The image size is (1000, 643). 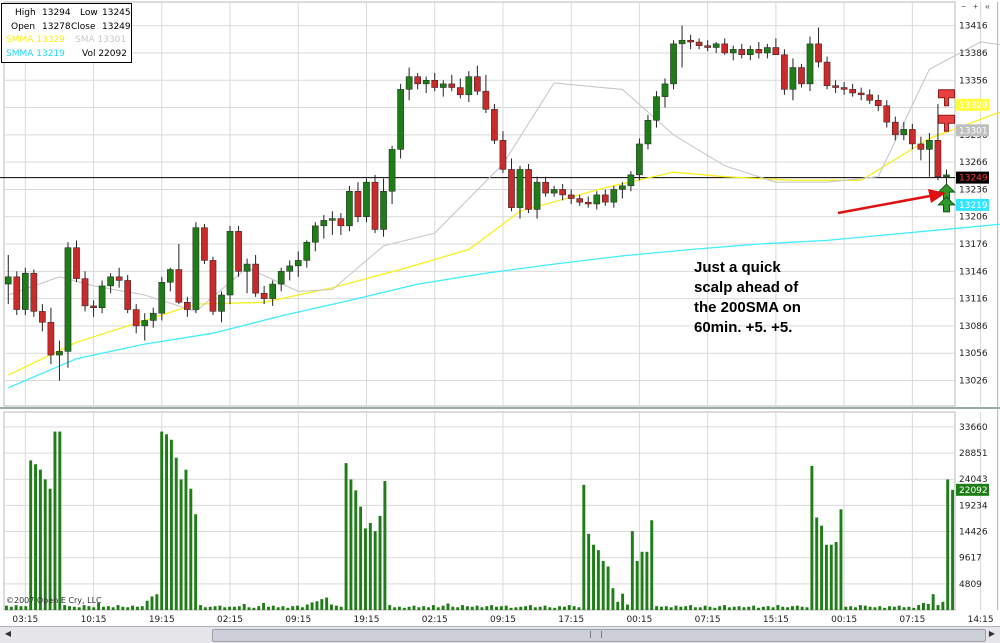 I want to click on legend-low-label: Low, so click(x=89, y=13).